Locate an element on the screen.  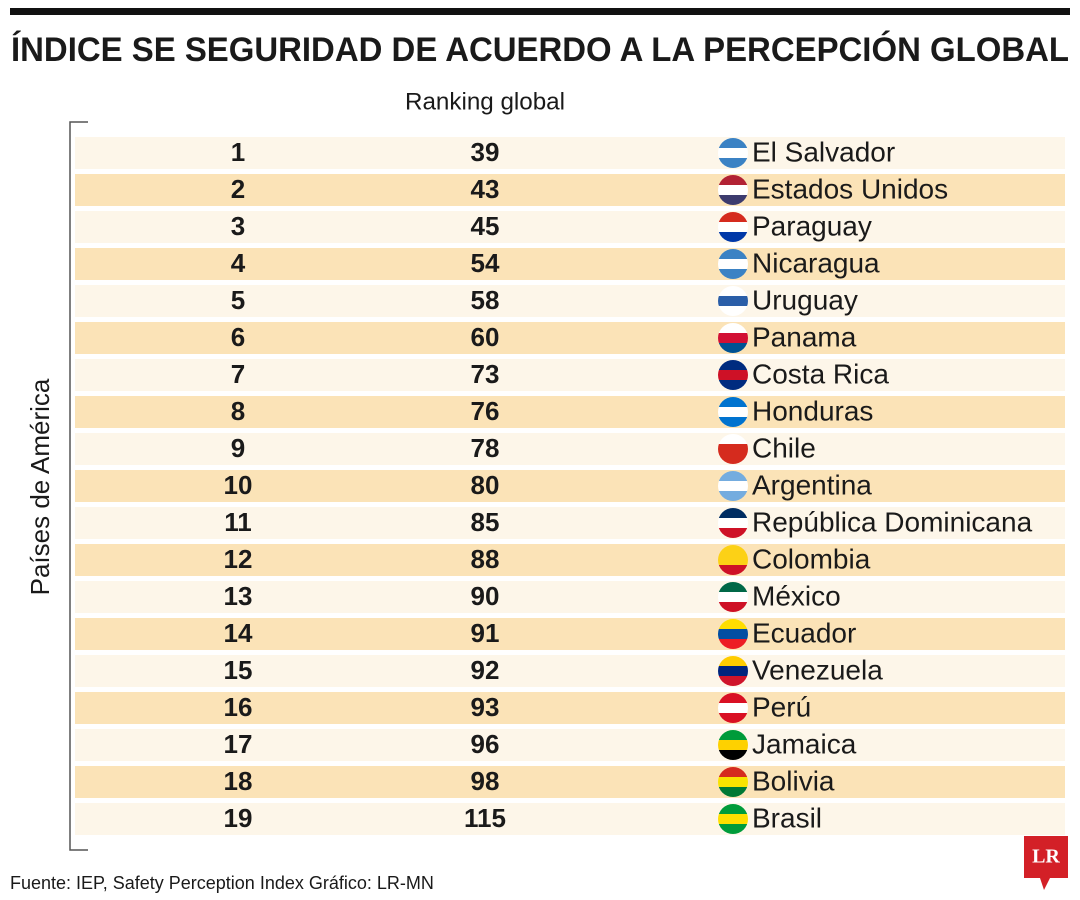
global-rank: 93 is located at coordinates (485, 707).